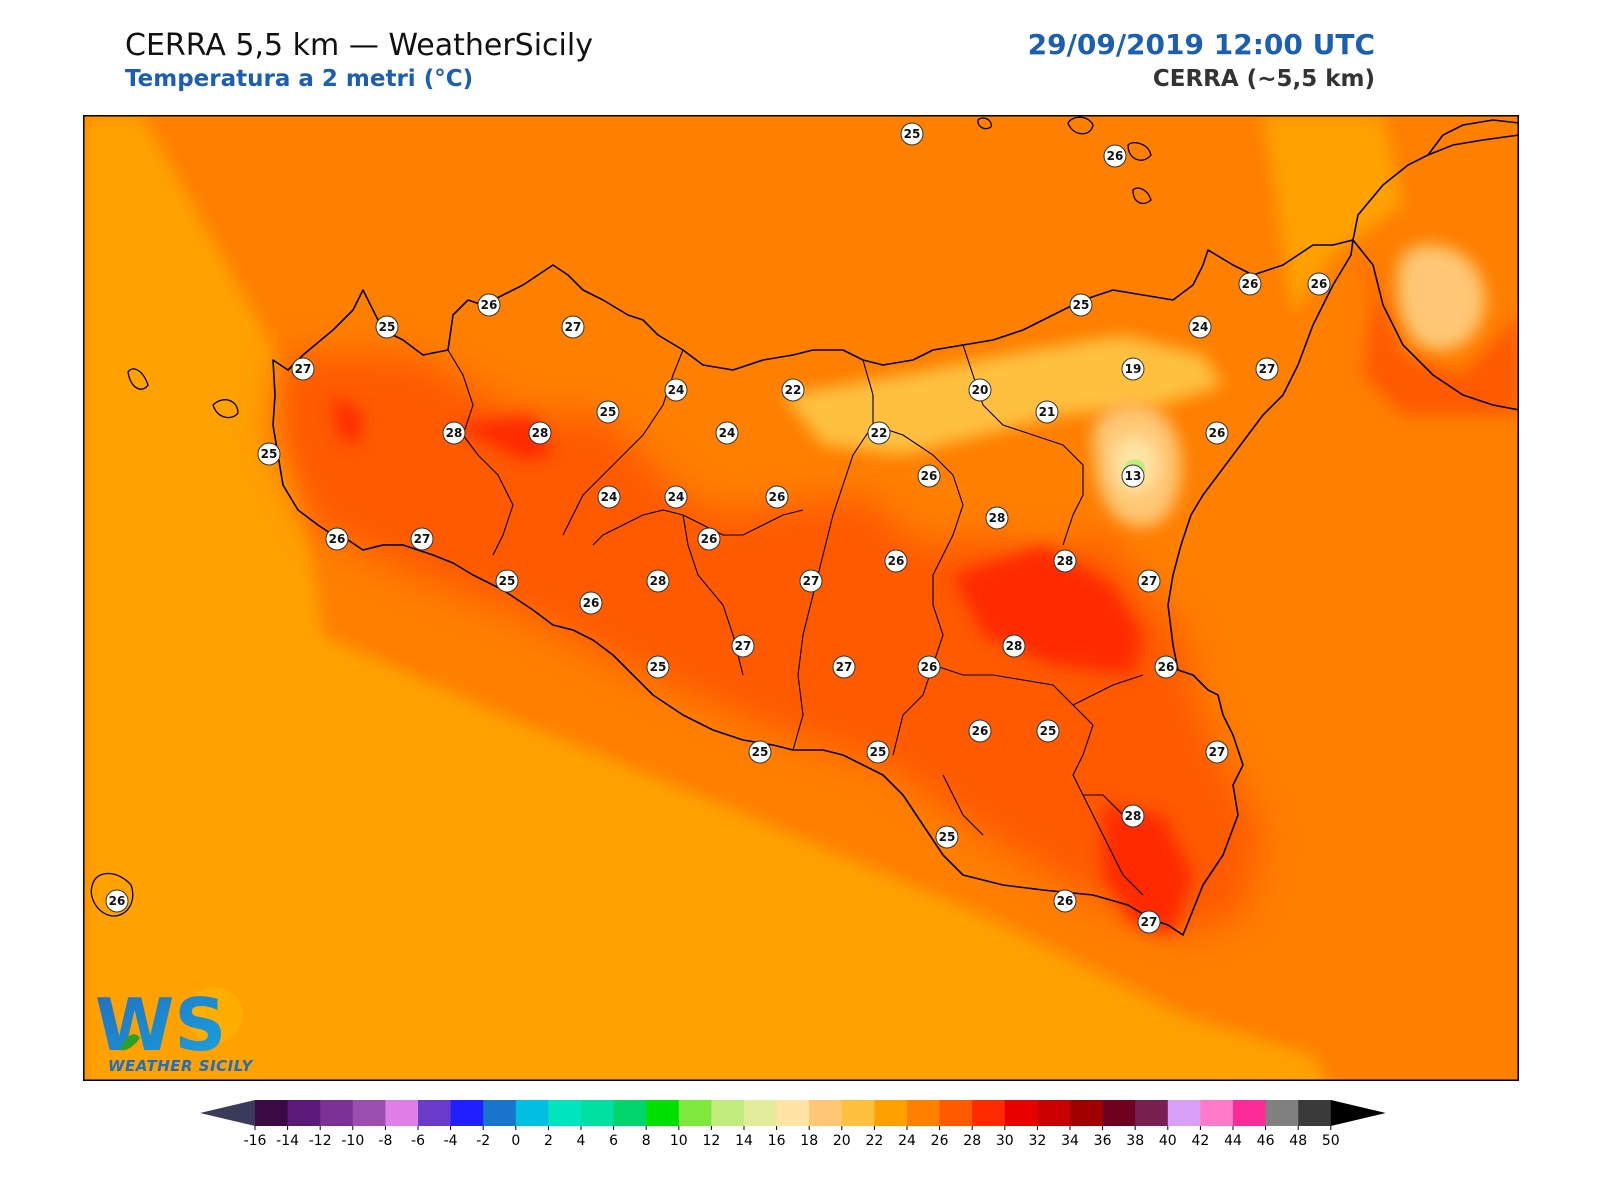  Describe the element at coordinates (483, 1141) in the screenshot. I see `colorbar-tick-label: -2` at that location.